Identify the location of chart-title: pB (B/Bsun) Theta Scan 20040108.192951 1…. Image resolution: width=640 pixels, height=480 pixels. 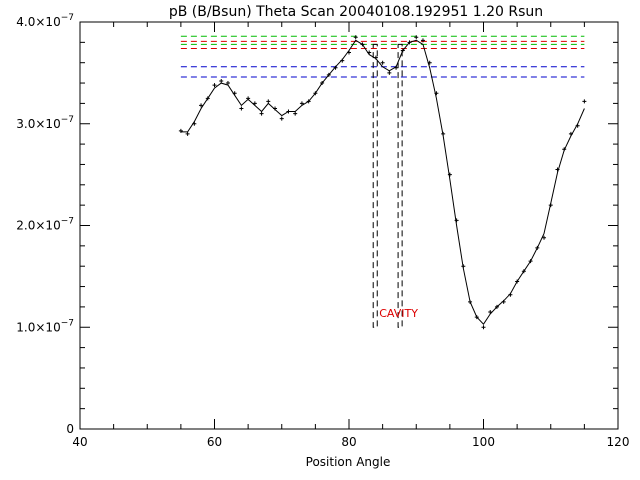
(356, 12).